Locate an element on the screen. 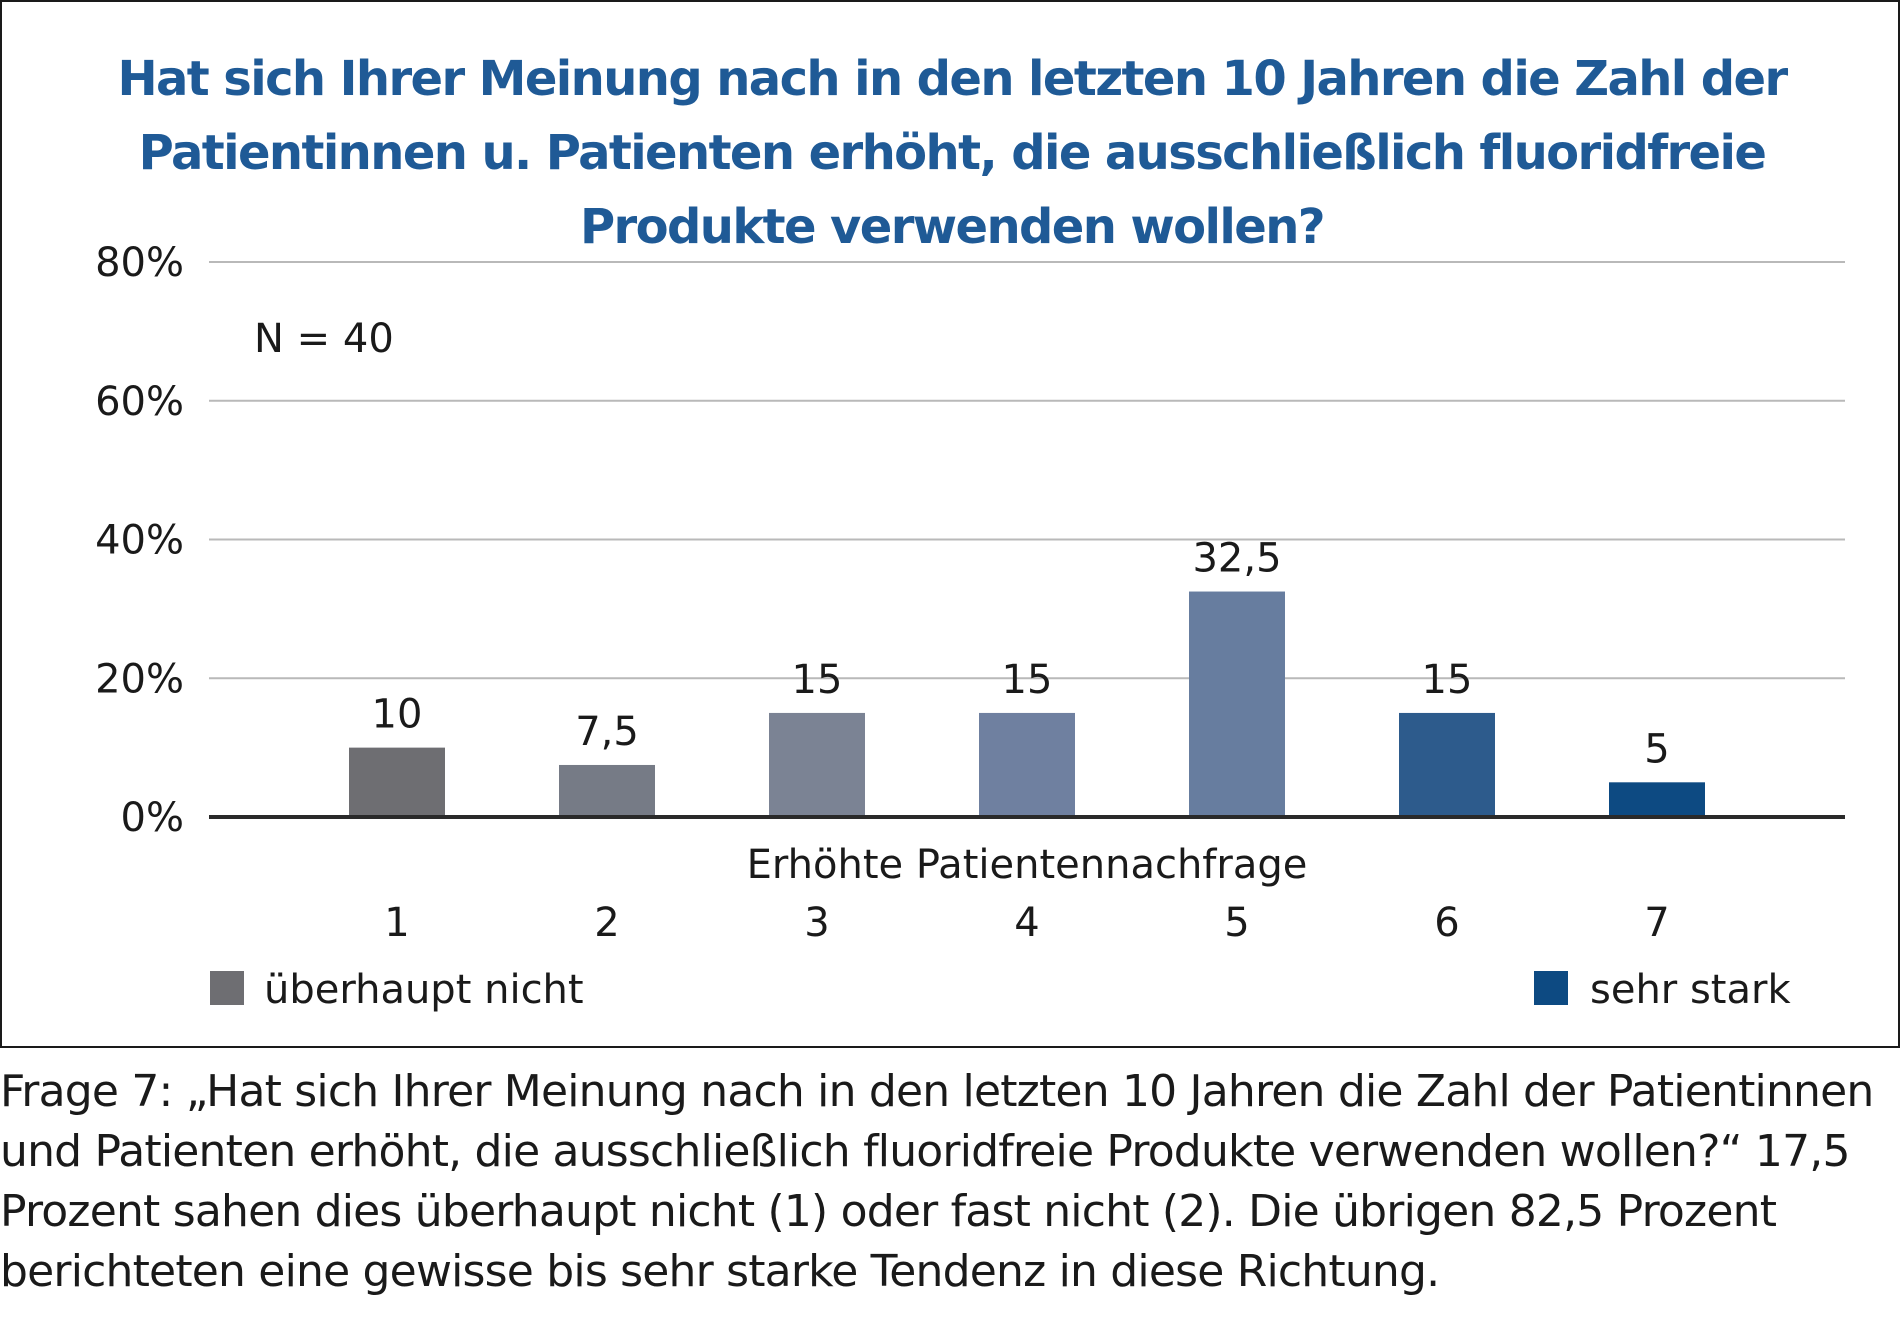 The width and height of the screenshot is (1900, 1322). bar-value-label: 32,5 is located at coordinates (1236, 559).